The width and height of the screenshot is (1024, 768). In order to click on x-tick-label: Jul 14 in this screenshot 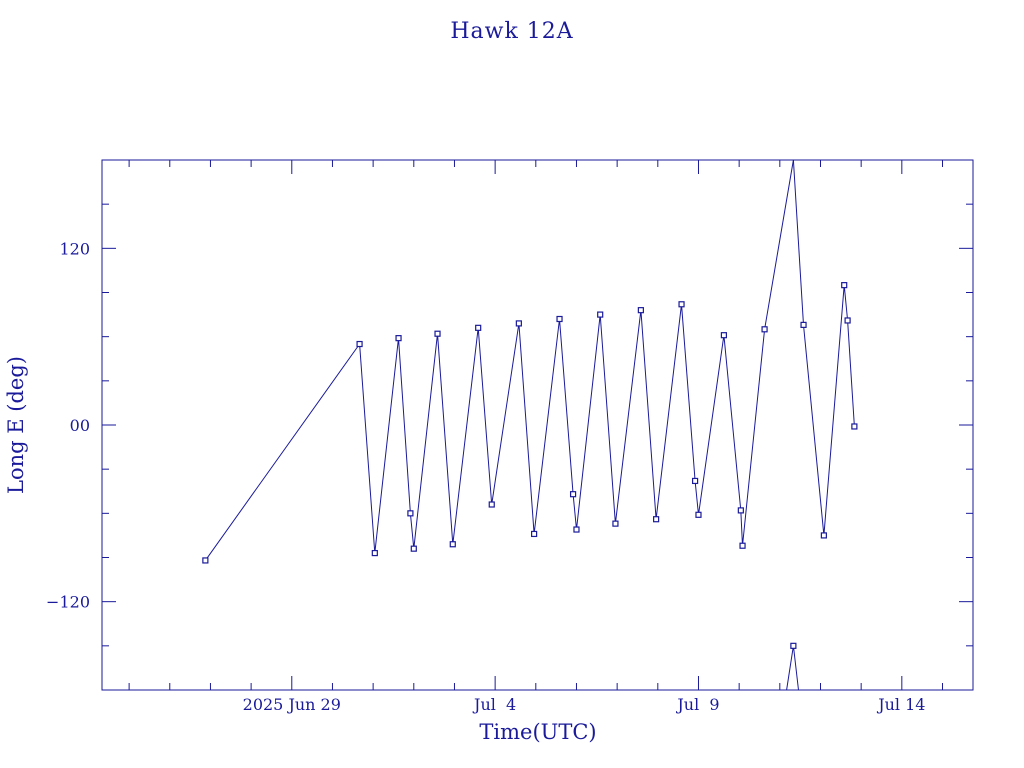, I will do `click(900, 704)`.